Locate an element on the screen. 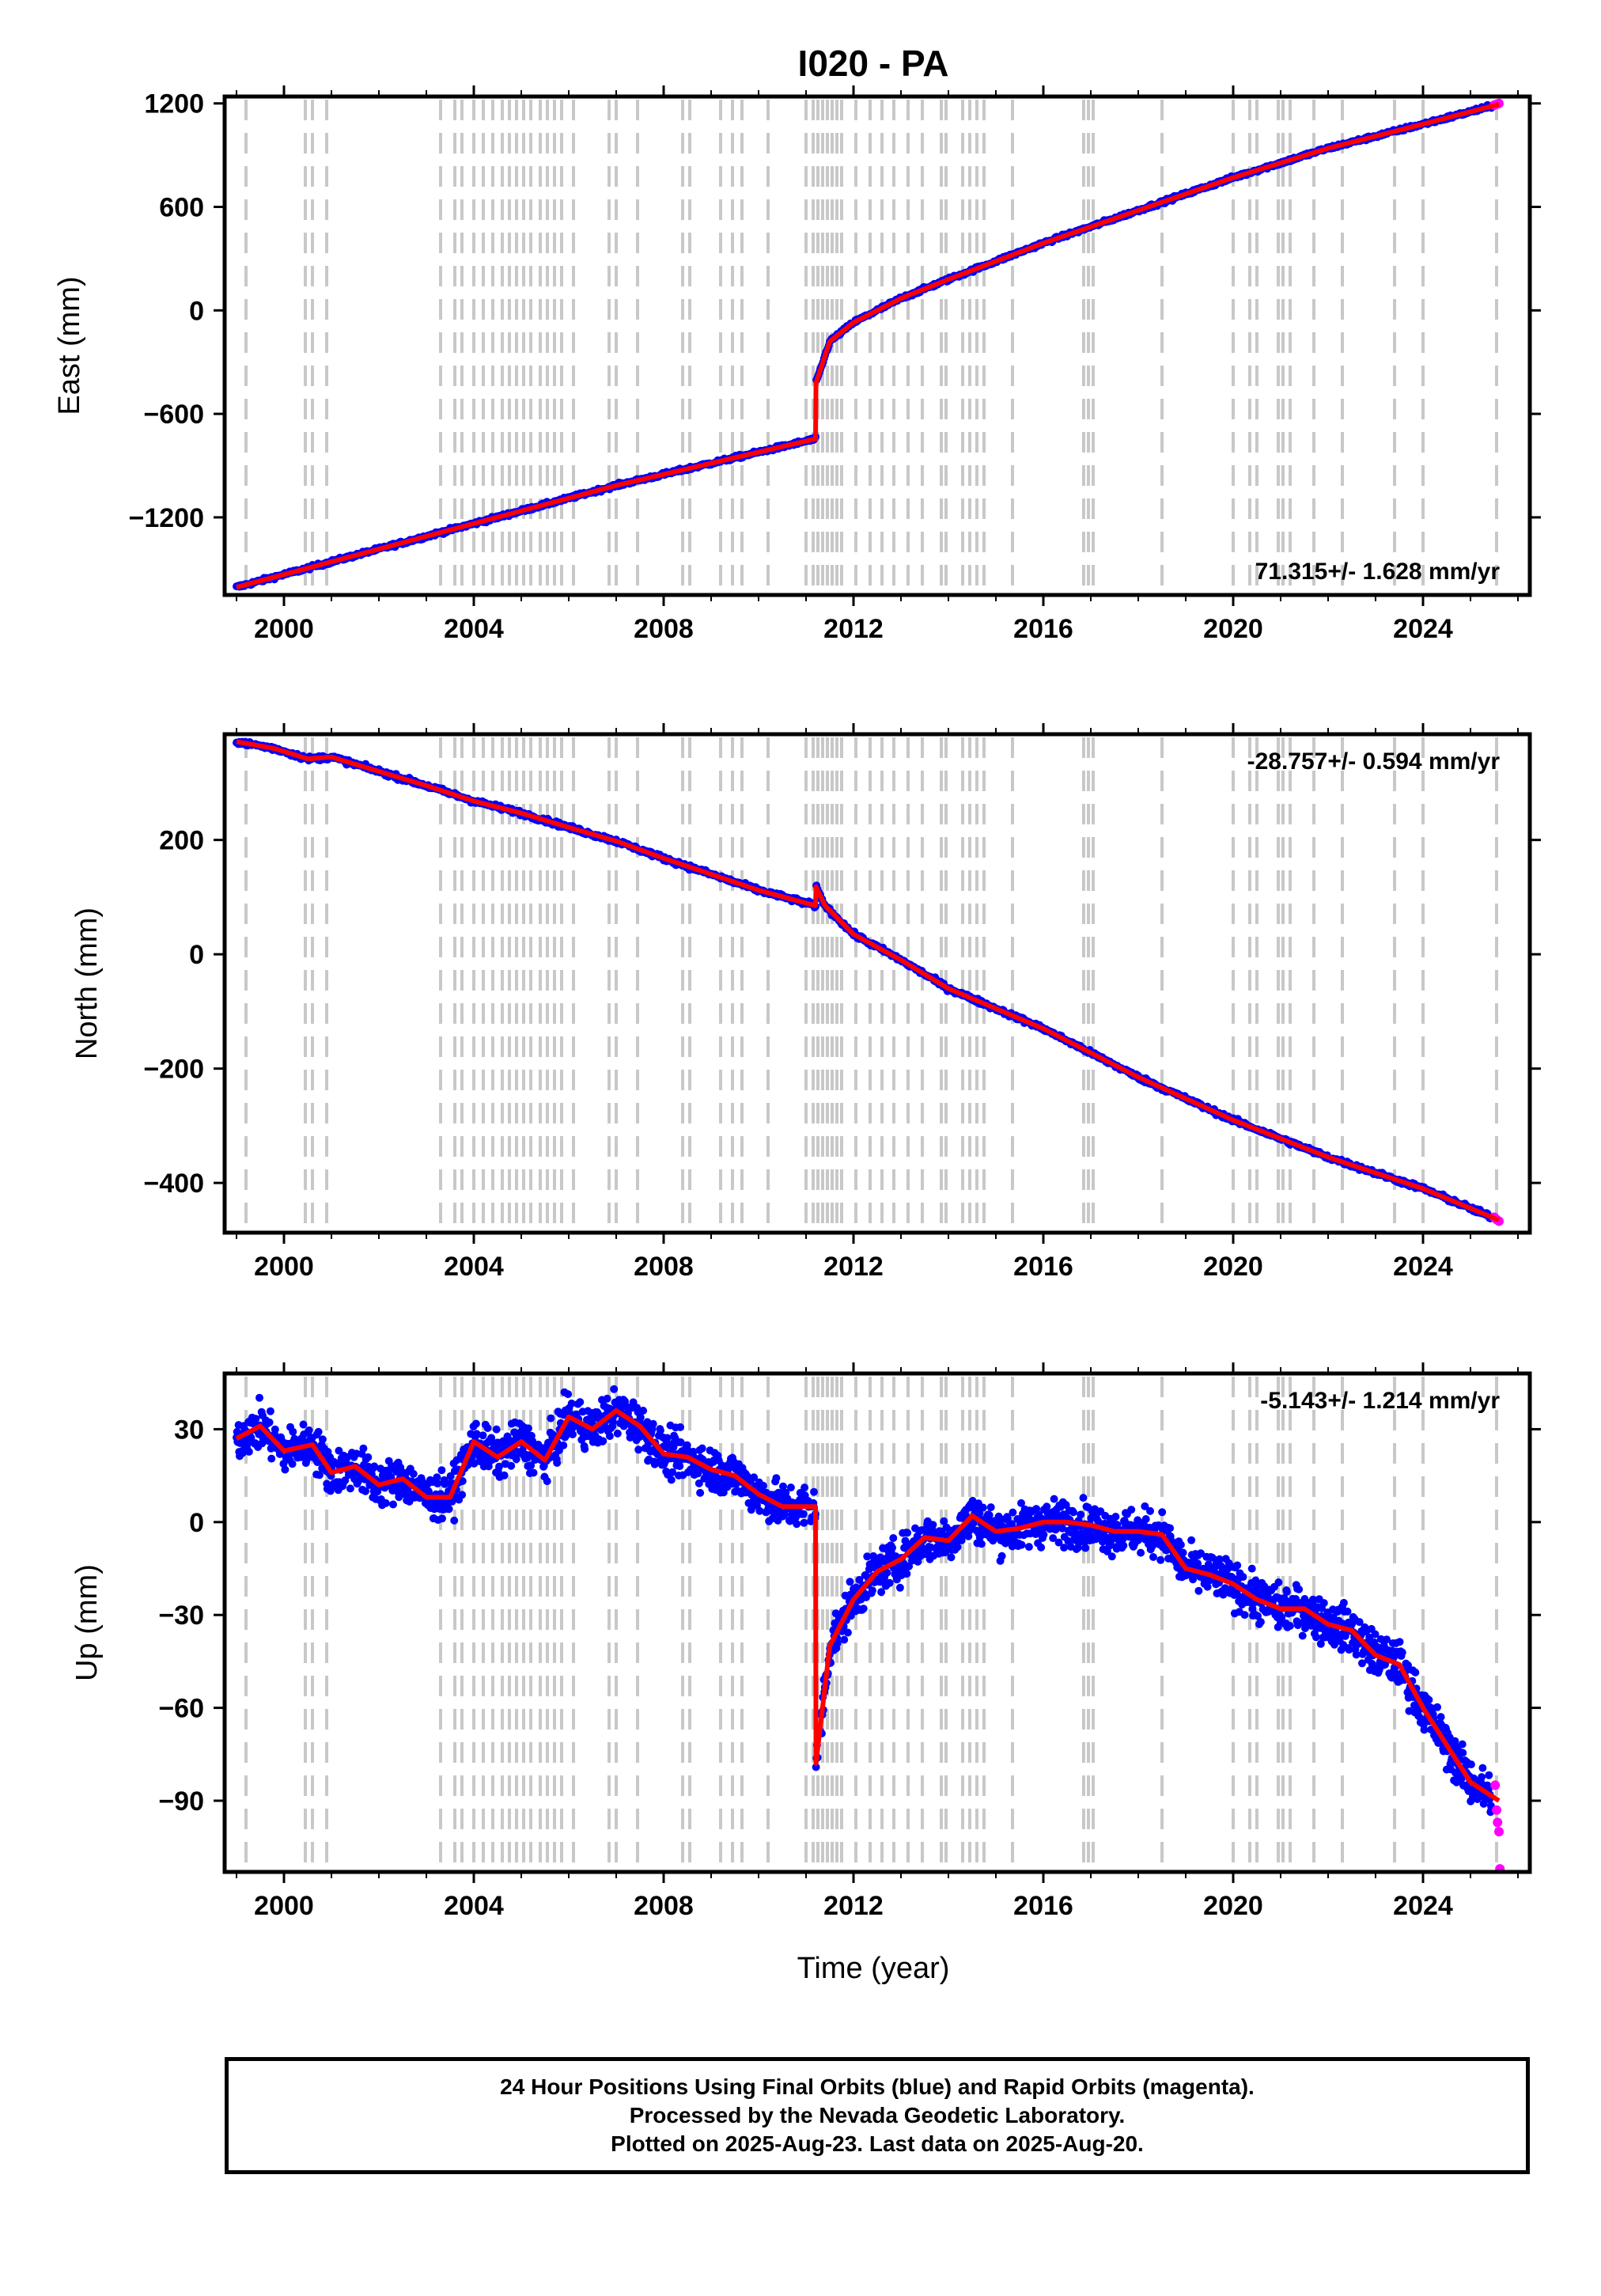 Image resolution: width=1601 pixels, height=2296 pixels. x-tick-label: 2000 is located at coordinates (284, 1267).